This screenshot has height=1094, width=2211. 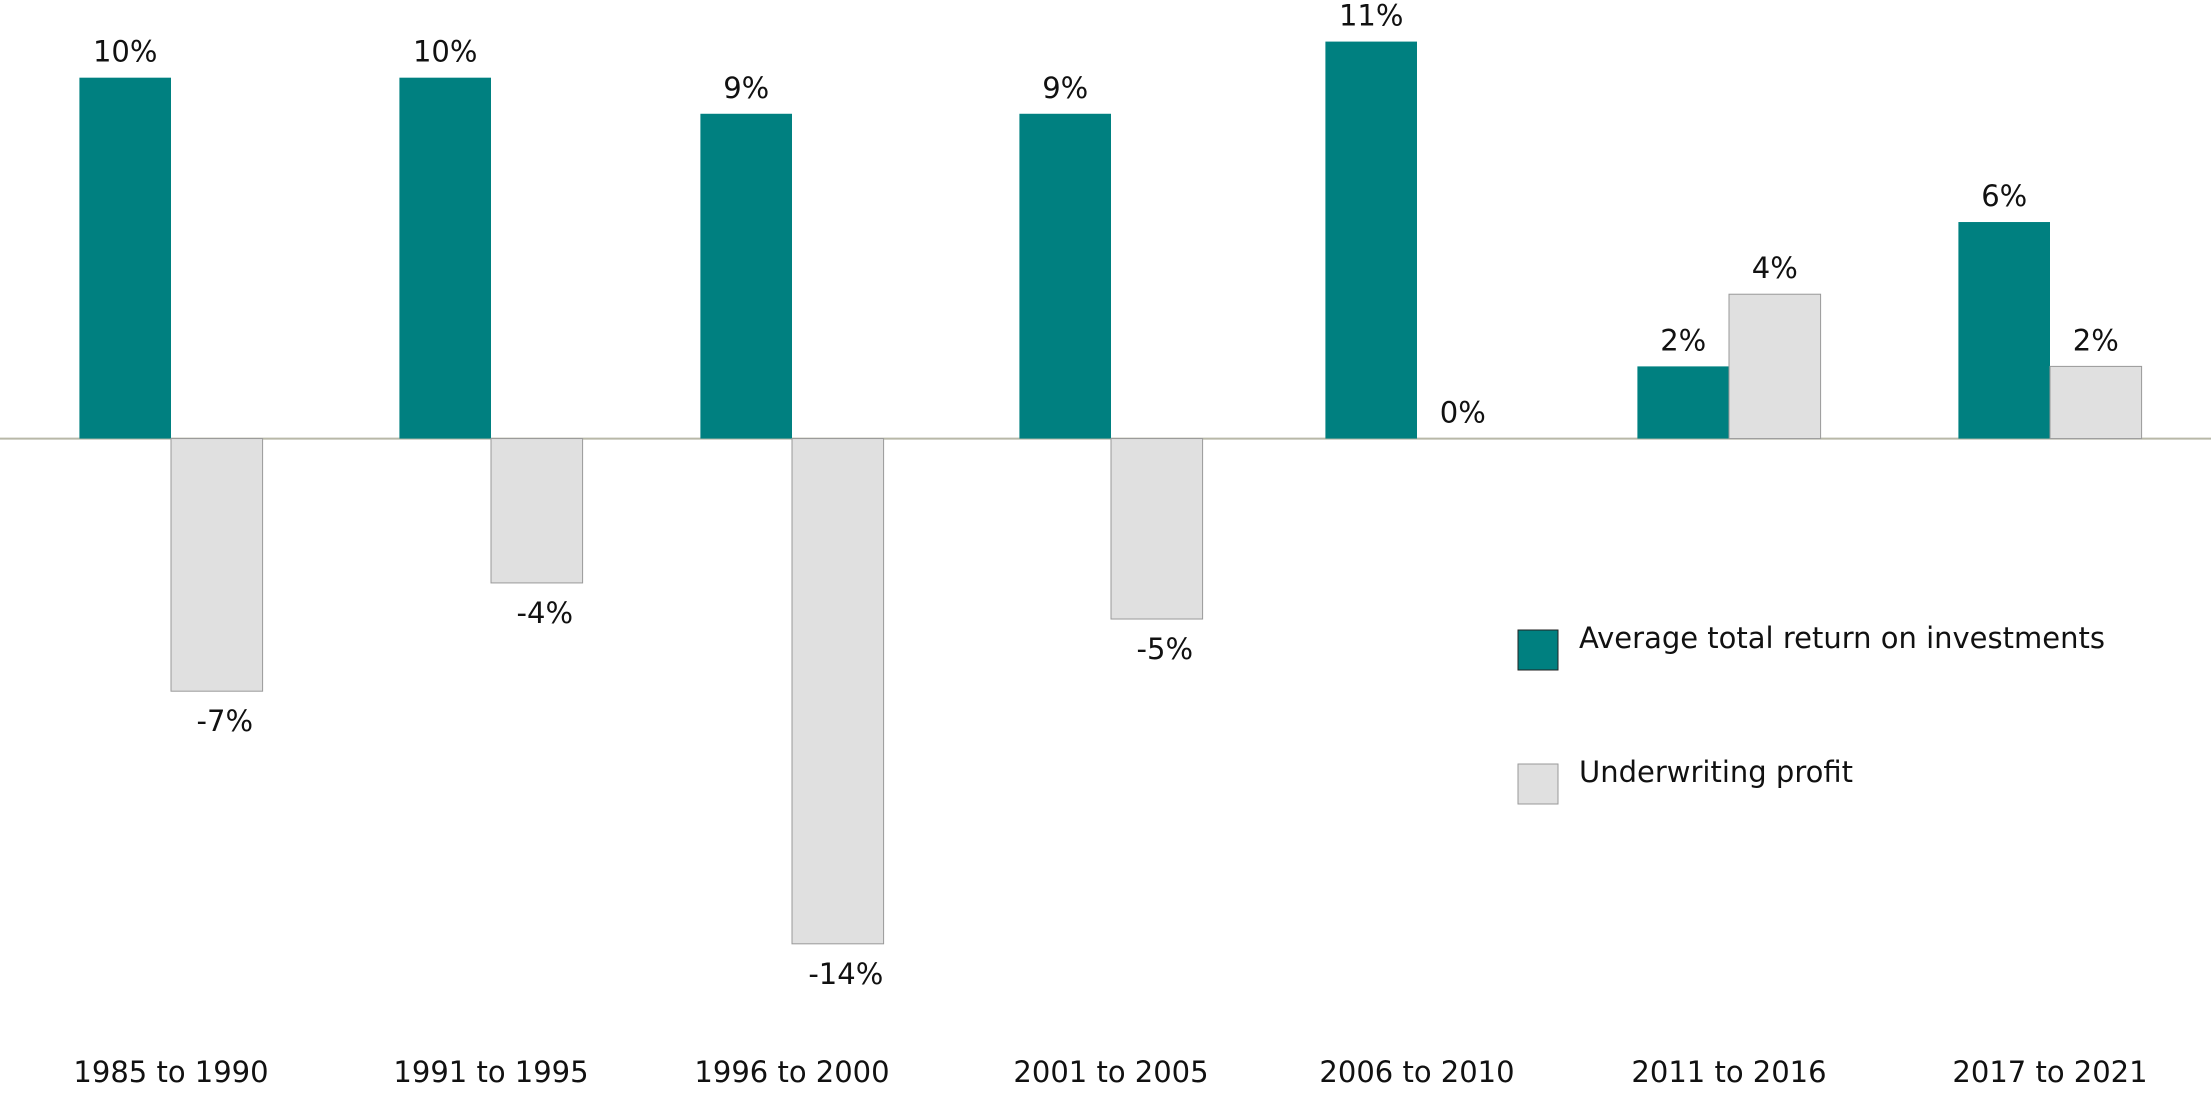 I want to click on legend-label: Underwriting profit, so click(x=1716, y=772).